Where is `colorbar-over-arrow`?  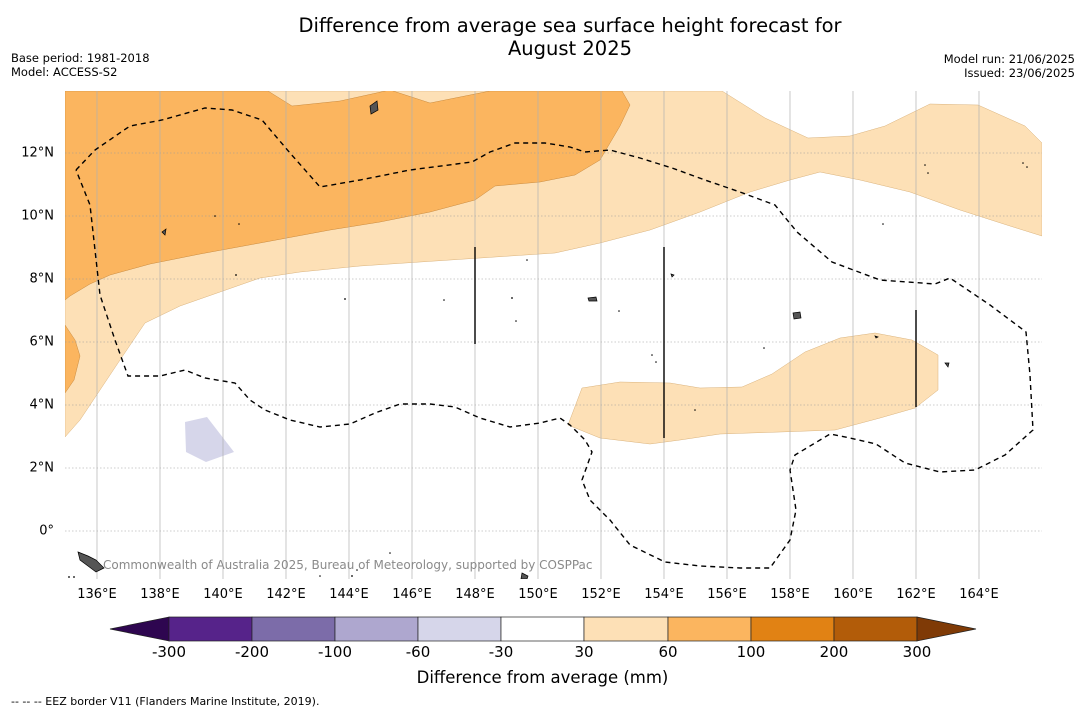
colorbar-over-arrow is located at coordinates (946, 629).